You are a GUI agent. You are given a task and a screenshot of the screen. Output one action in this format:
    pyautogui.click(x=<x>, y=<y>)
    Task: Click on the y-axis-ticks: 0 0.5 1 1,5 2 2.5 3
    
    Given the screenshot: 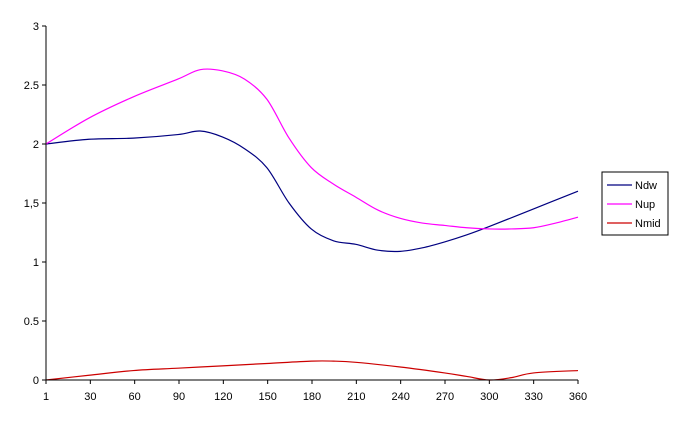 What is the action you would take?
    pyautogui.click(x=35, y=204)
    